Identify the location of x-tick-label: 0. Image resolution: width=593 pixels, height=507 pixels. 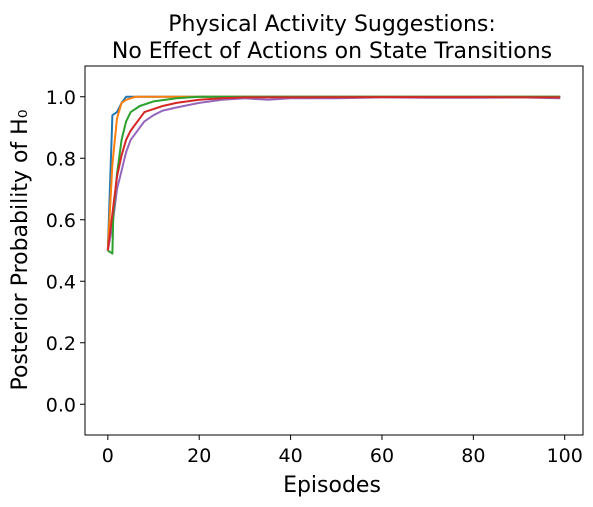
(108, 456).